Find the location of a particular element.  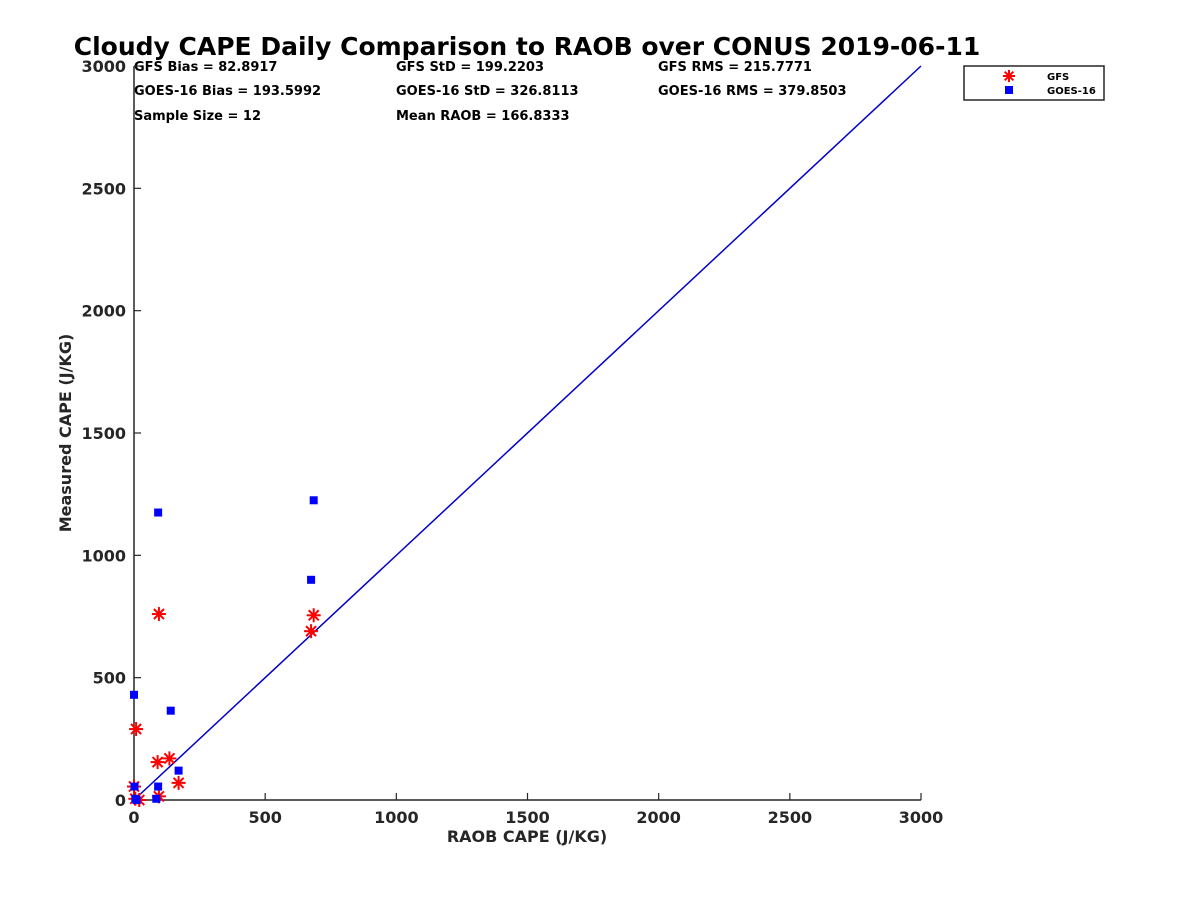

stat-annotation: GFS RMS = 215.7771 is located at coordinates (735, 67).